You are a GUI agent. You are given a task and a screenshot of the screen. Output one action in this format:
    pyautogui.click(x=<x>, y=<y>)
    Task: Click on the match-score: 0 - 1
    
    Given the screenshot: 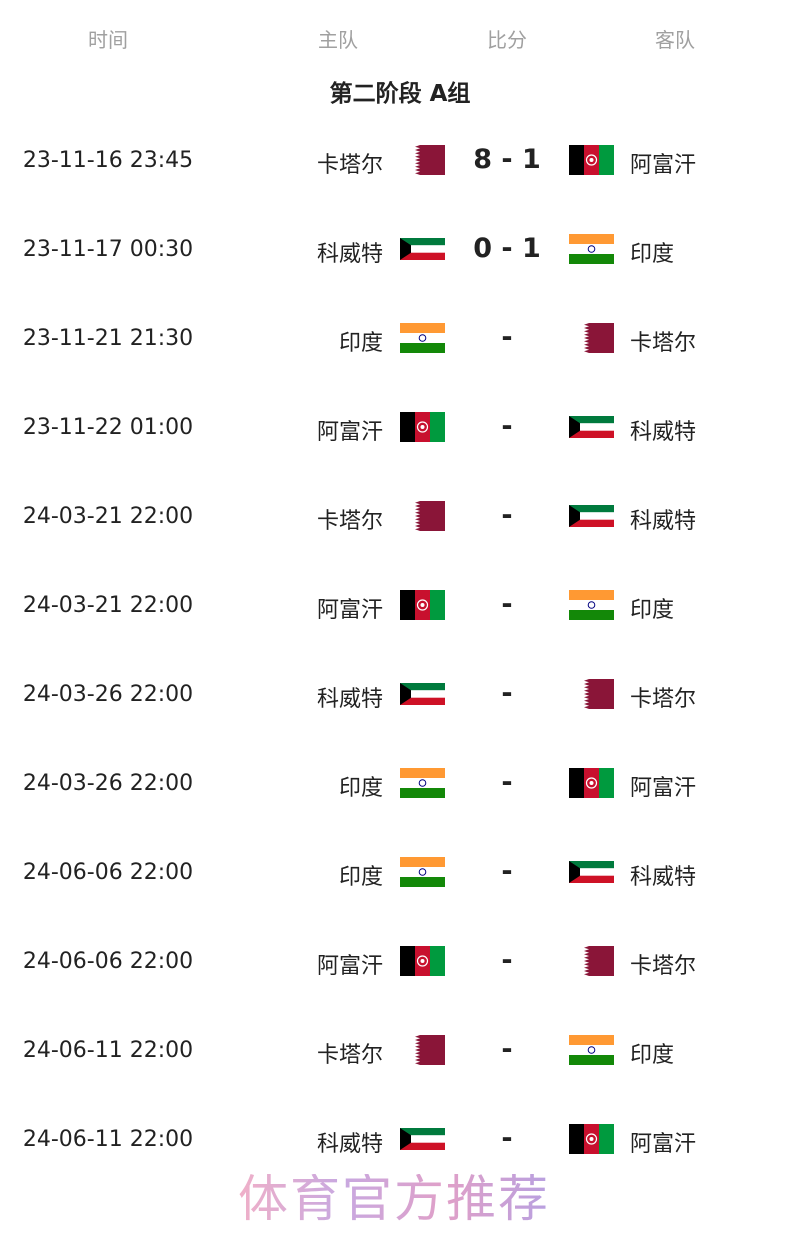 What is the action you would take?
    pyautogui.click(x=507, y=248)
    